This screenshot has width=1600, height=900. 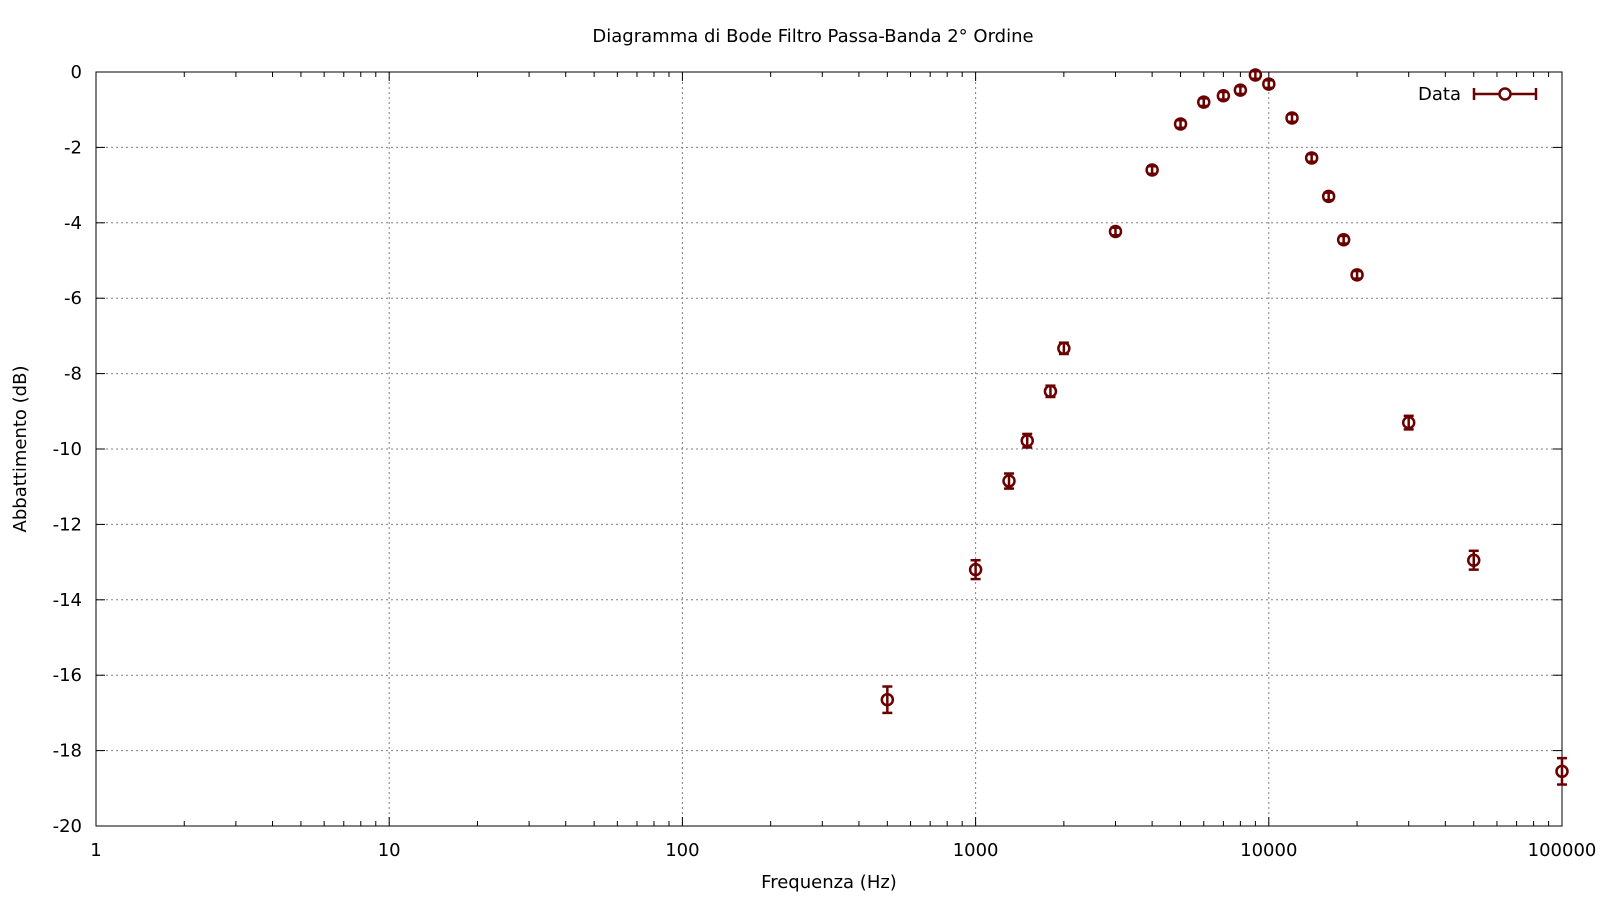 I want to click on y-tick-label: -12, so click(x=67, y=524).